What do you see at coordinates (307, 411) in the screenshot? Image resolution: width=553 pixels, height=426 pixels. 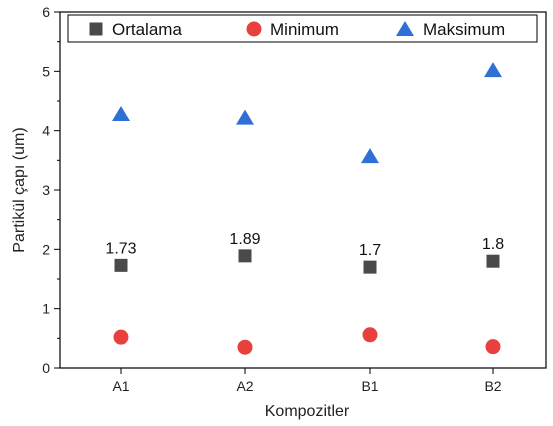 I see `x-axis-title: Kompozitler` at bounding box center [307, 411].